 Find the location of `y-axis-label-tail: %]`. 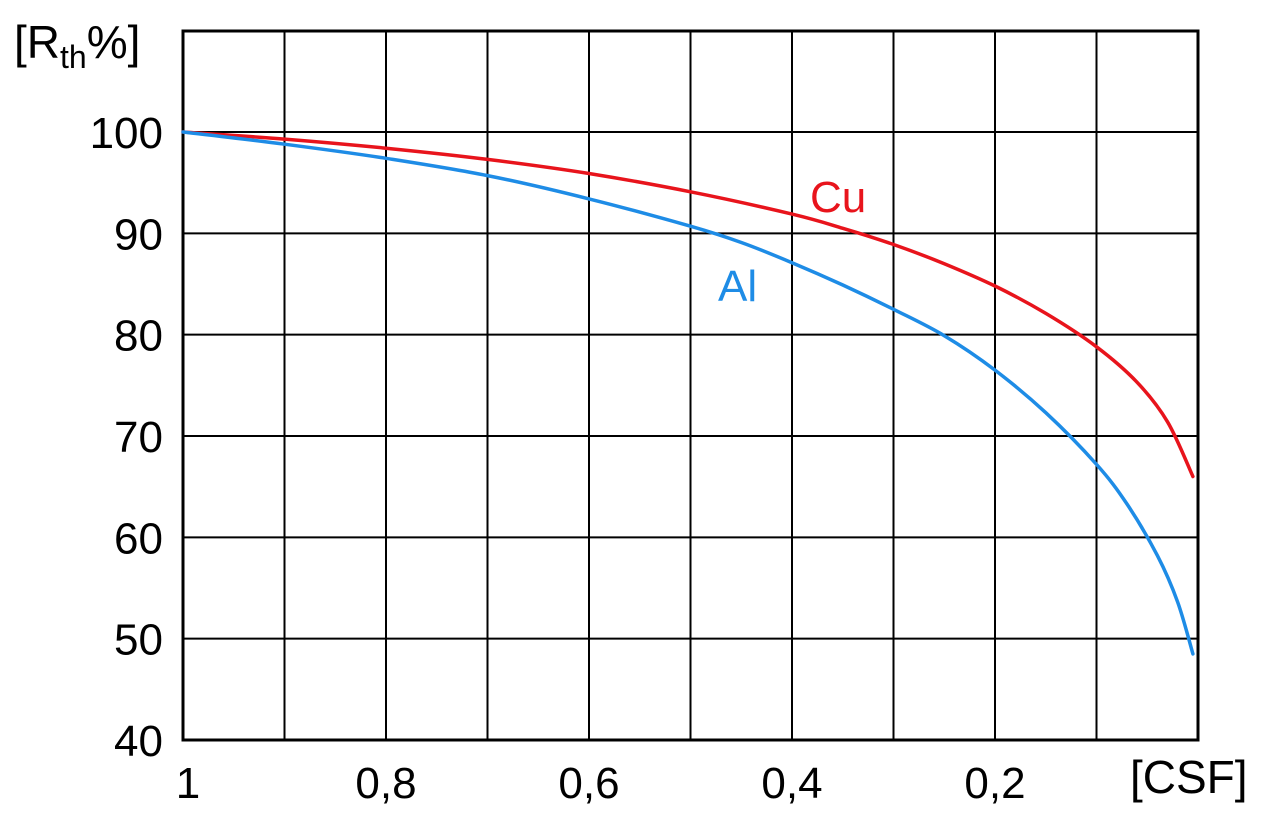

y-axis-label-tail: %] is located at coordinates (114, 42).